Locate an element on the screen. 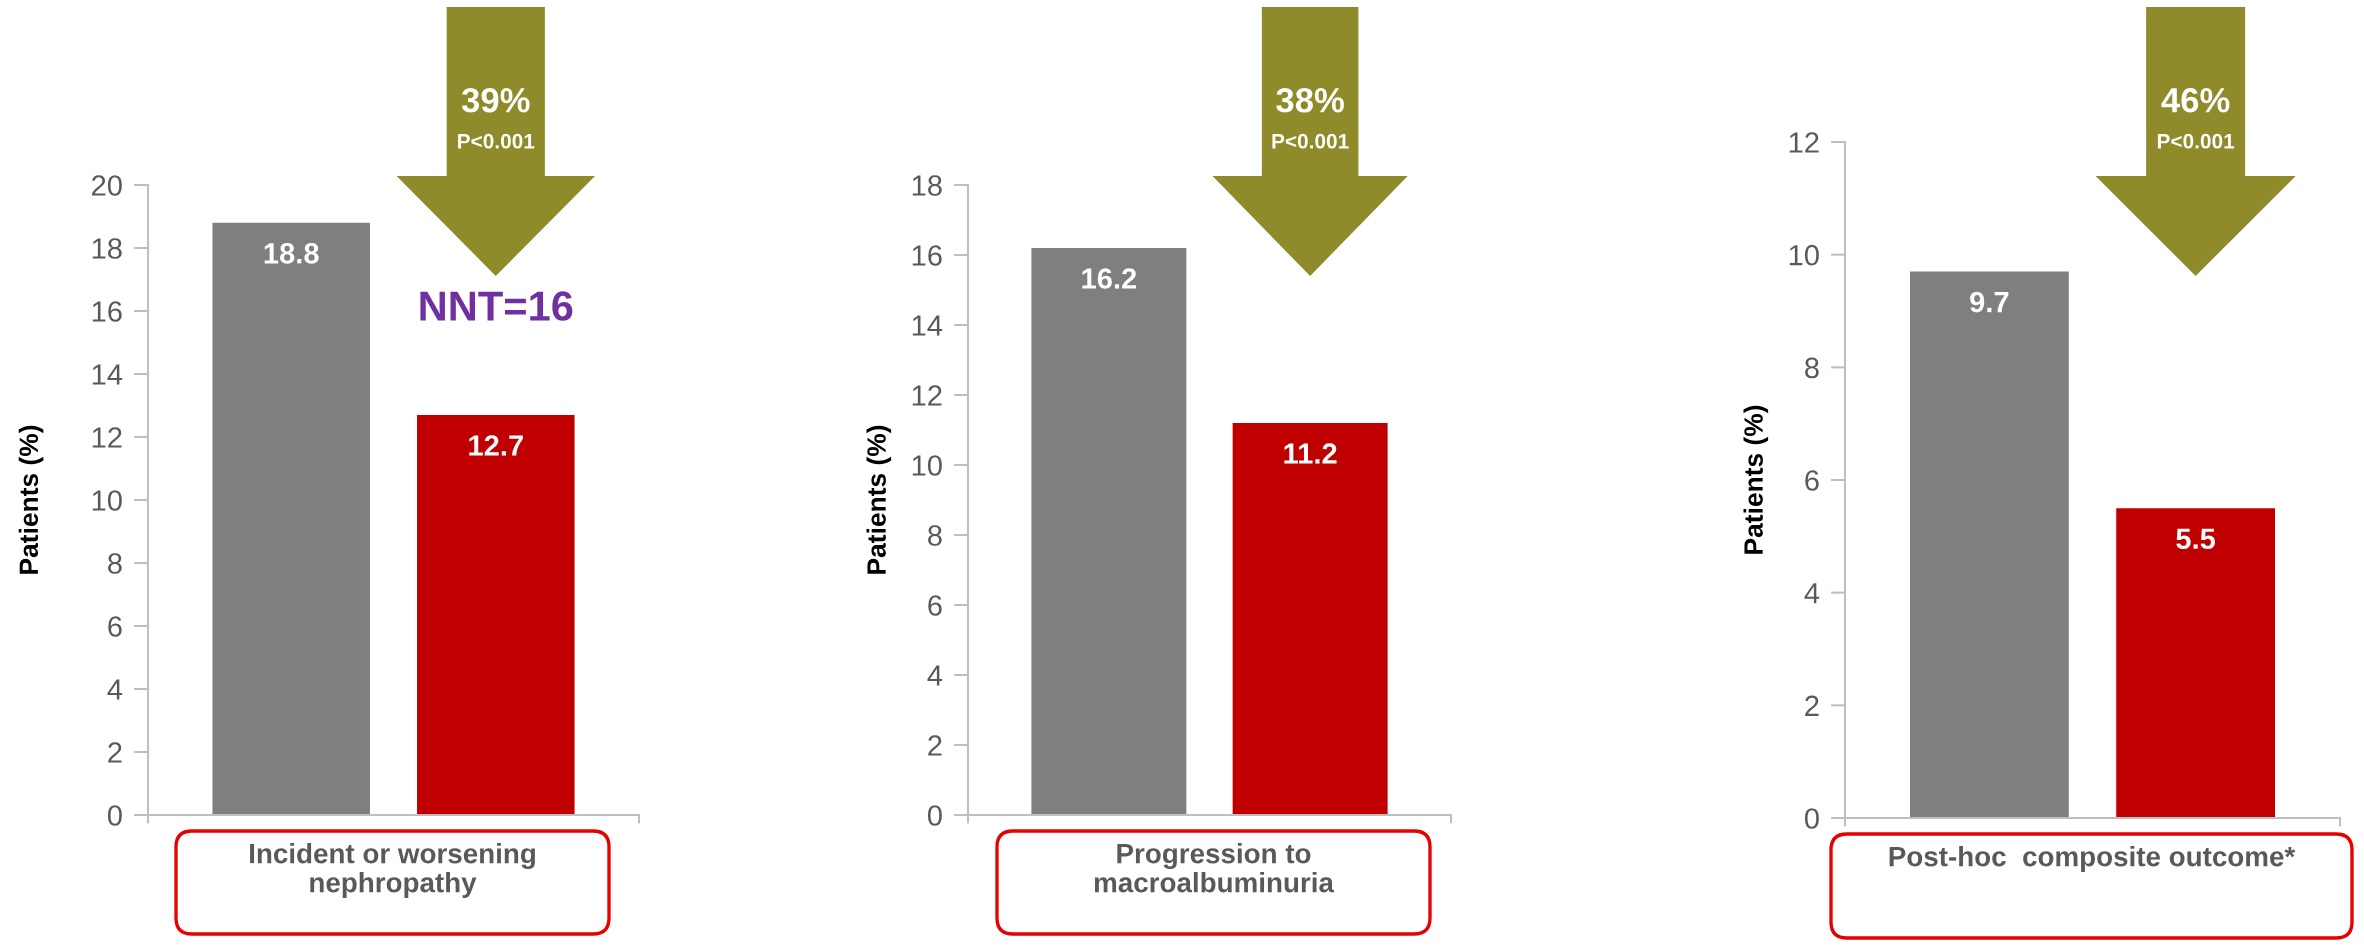 The width and height of the screenshot is (2364, 947). x-axis-title: Post-hoc composite outcome* is located at coordinates (2092, 859).